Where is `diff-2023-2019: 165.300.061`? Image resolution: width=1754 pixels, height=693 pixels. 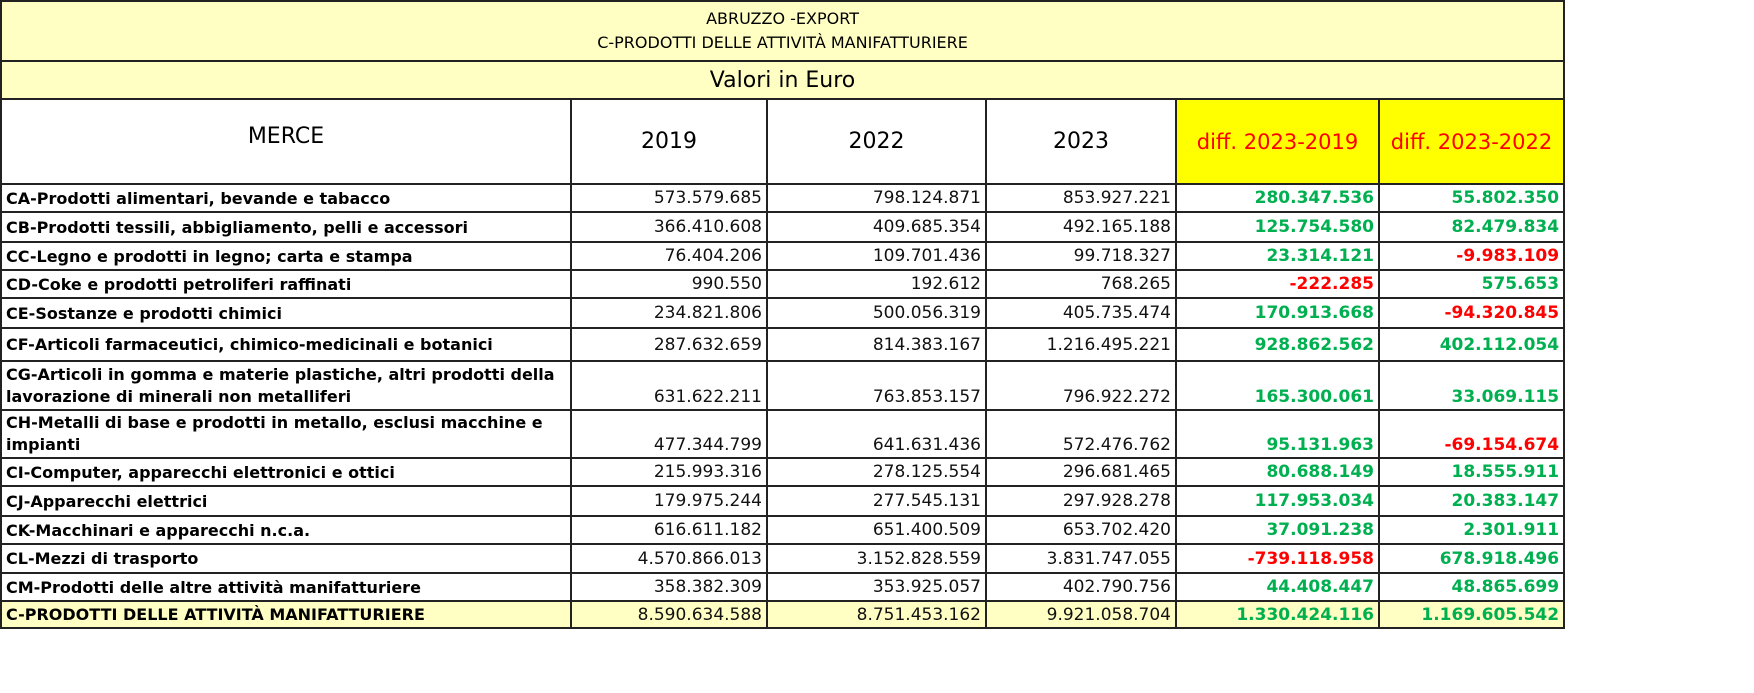
diff-2023-2019: 165.300.061 is located at coordinates (1277, 385).